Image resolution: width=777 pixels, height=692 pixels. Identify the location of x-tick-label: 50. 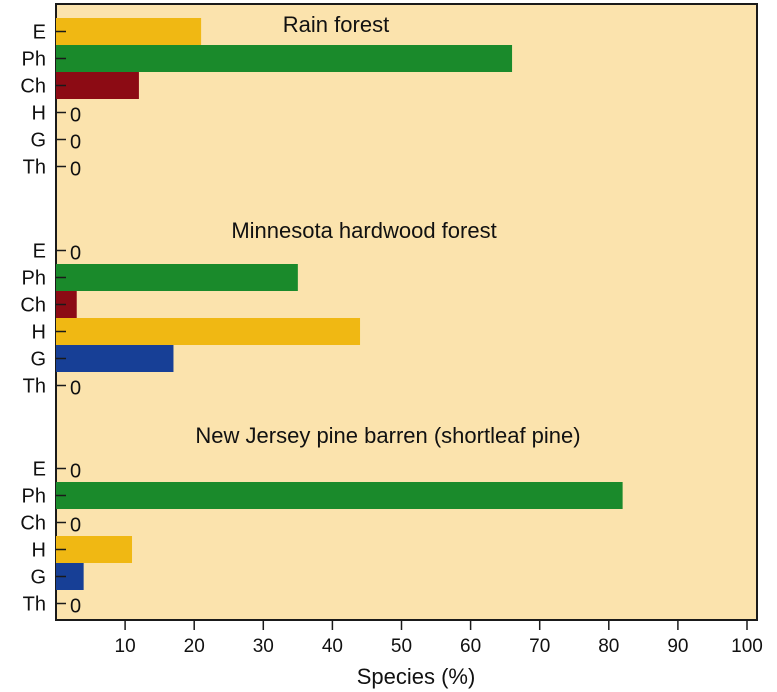
(401, 646).